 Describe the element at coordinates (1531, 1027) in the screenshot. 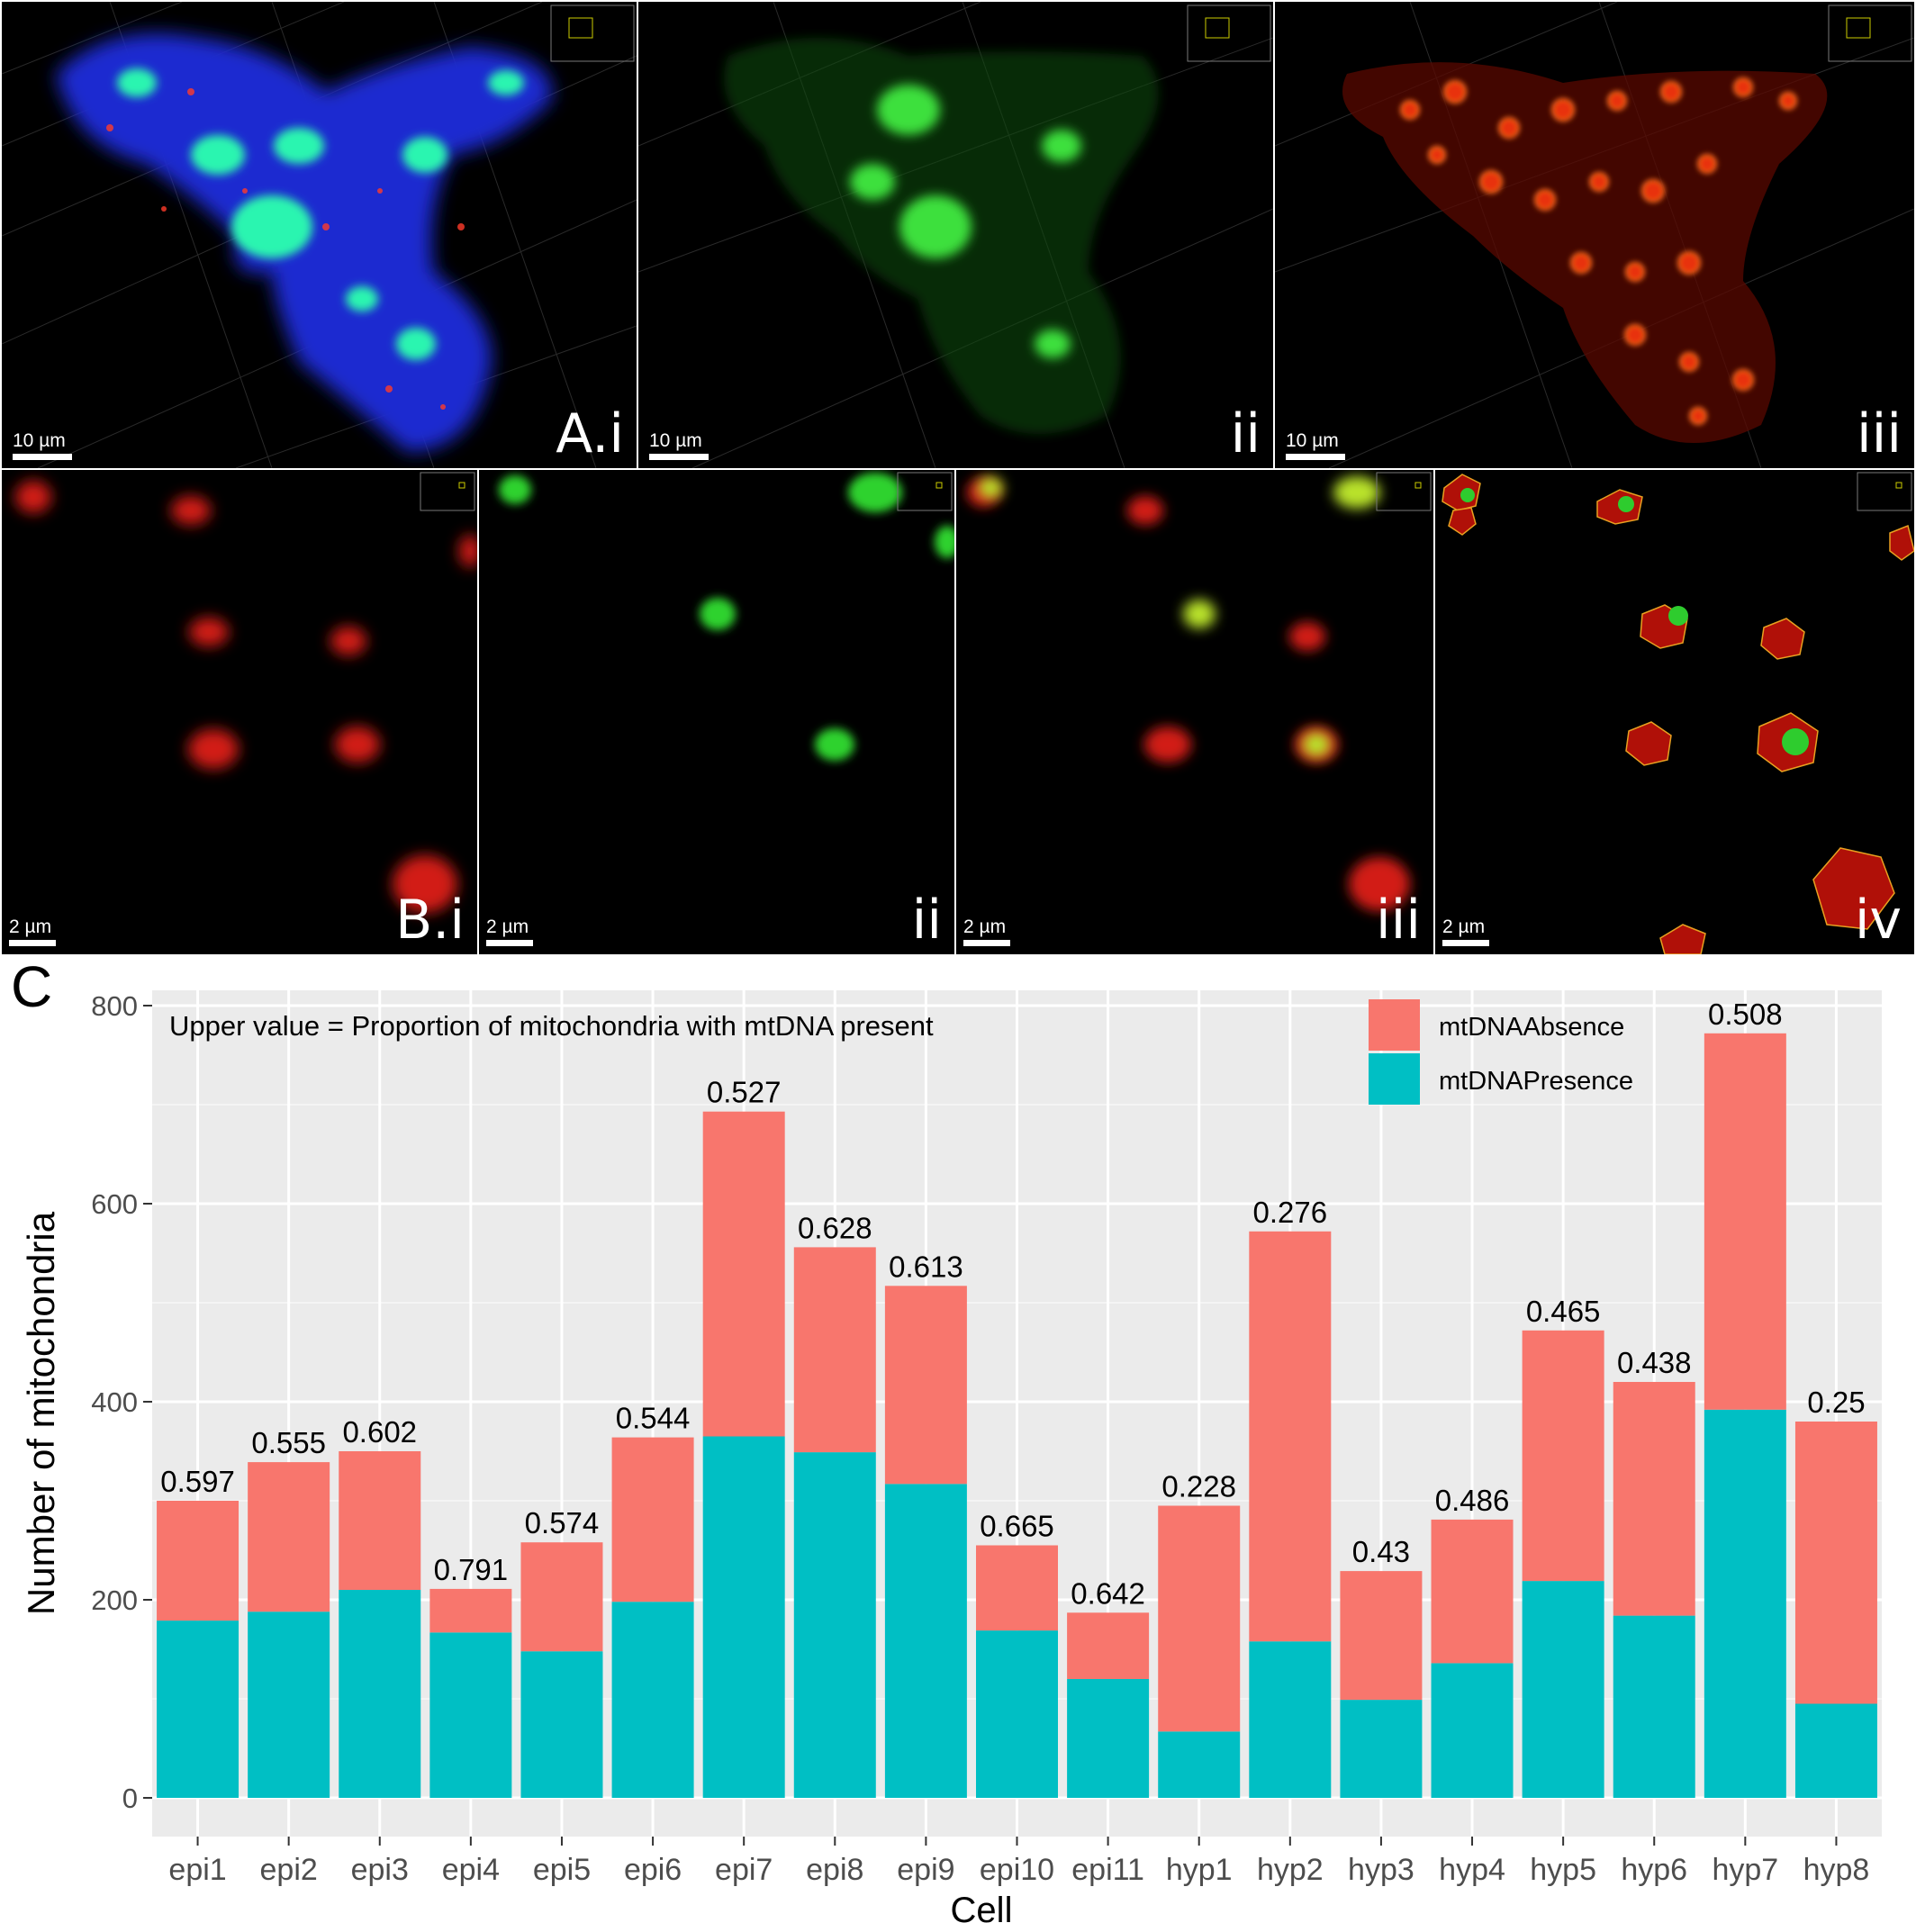

I see `legend-label-absence: mtDNAAbsence` at that location.